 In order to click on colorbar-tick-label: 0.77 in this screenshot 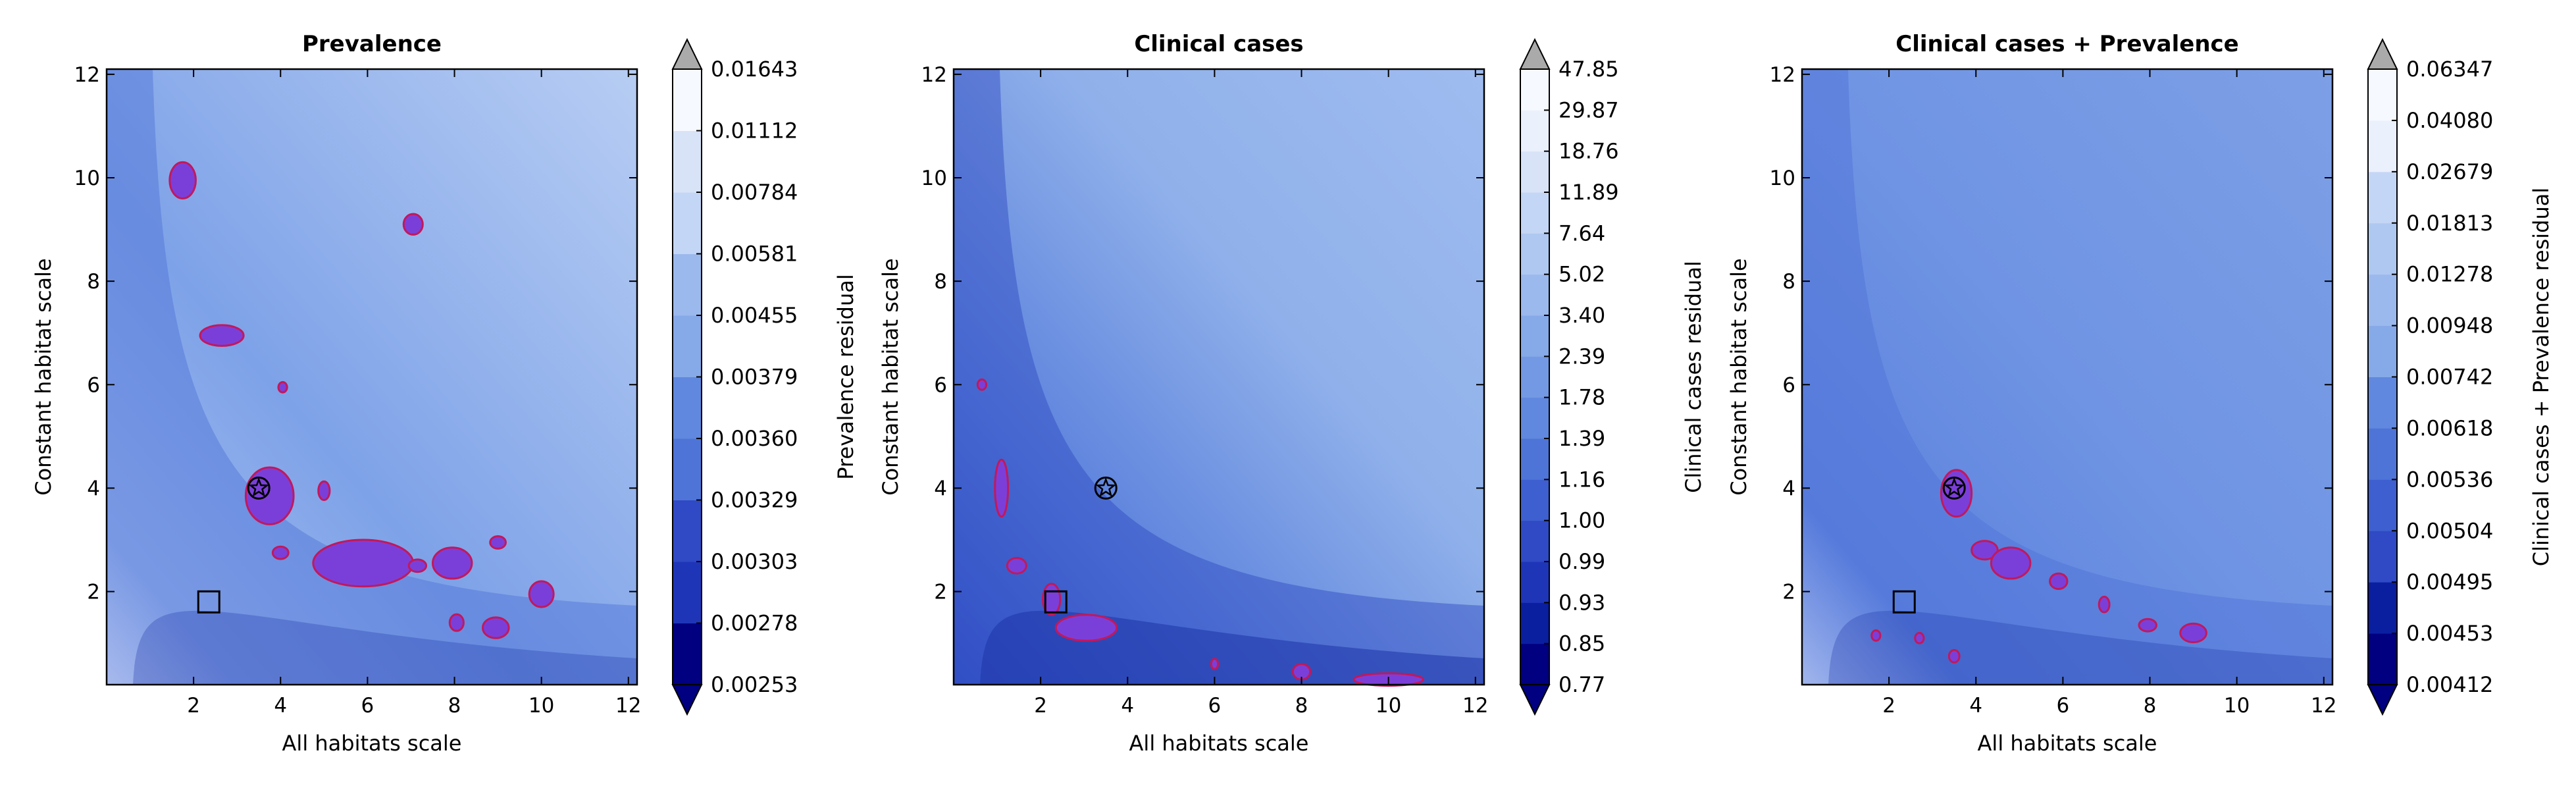, I will do `click(1581, 684)`.